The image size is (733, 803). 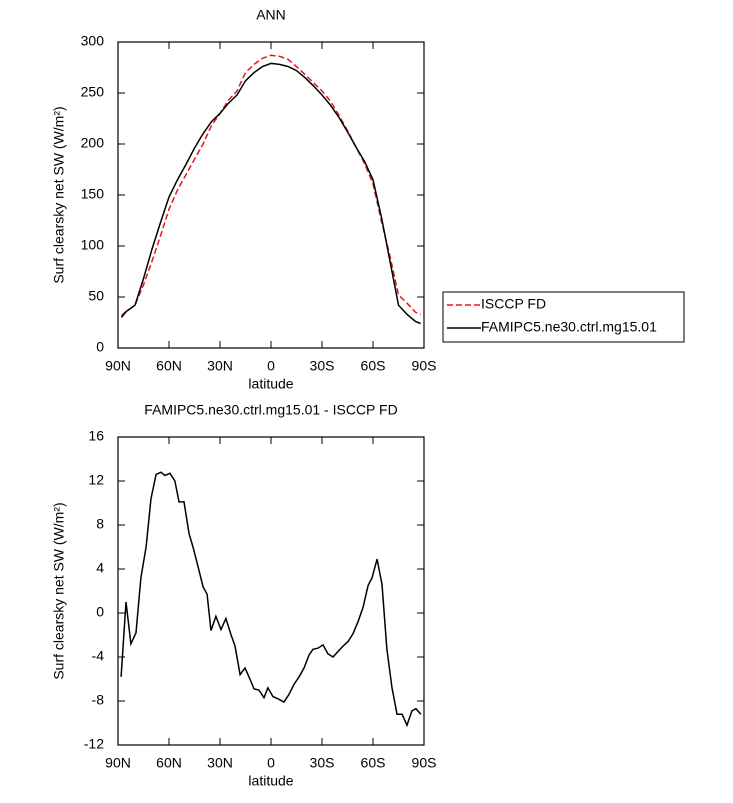 I want to click on y-tick-label: 250, so click(x=93, y=92).